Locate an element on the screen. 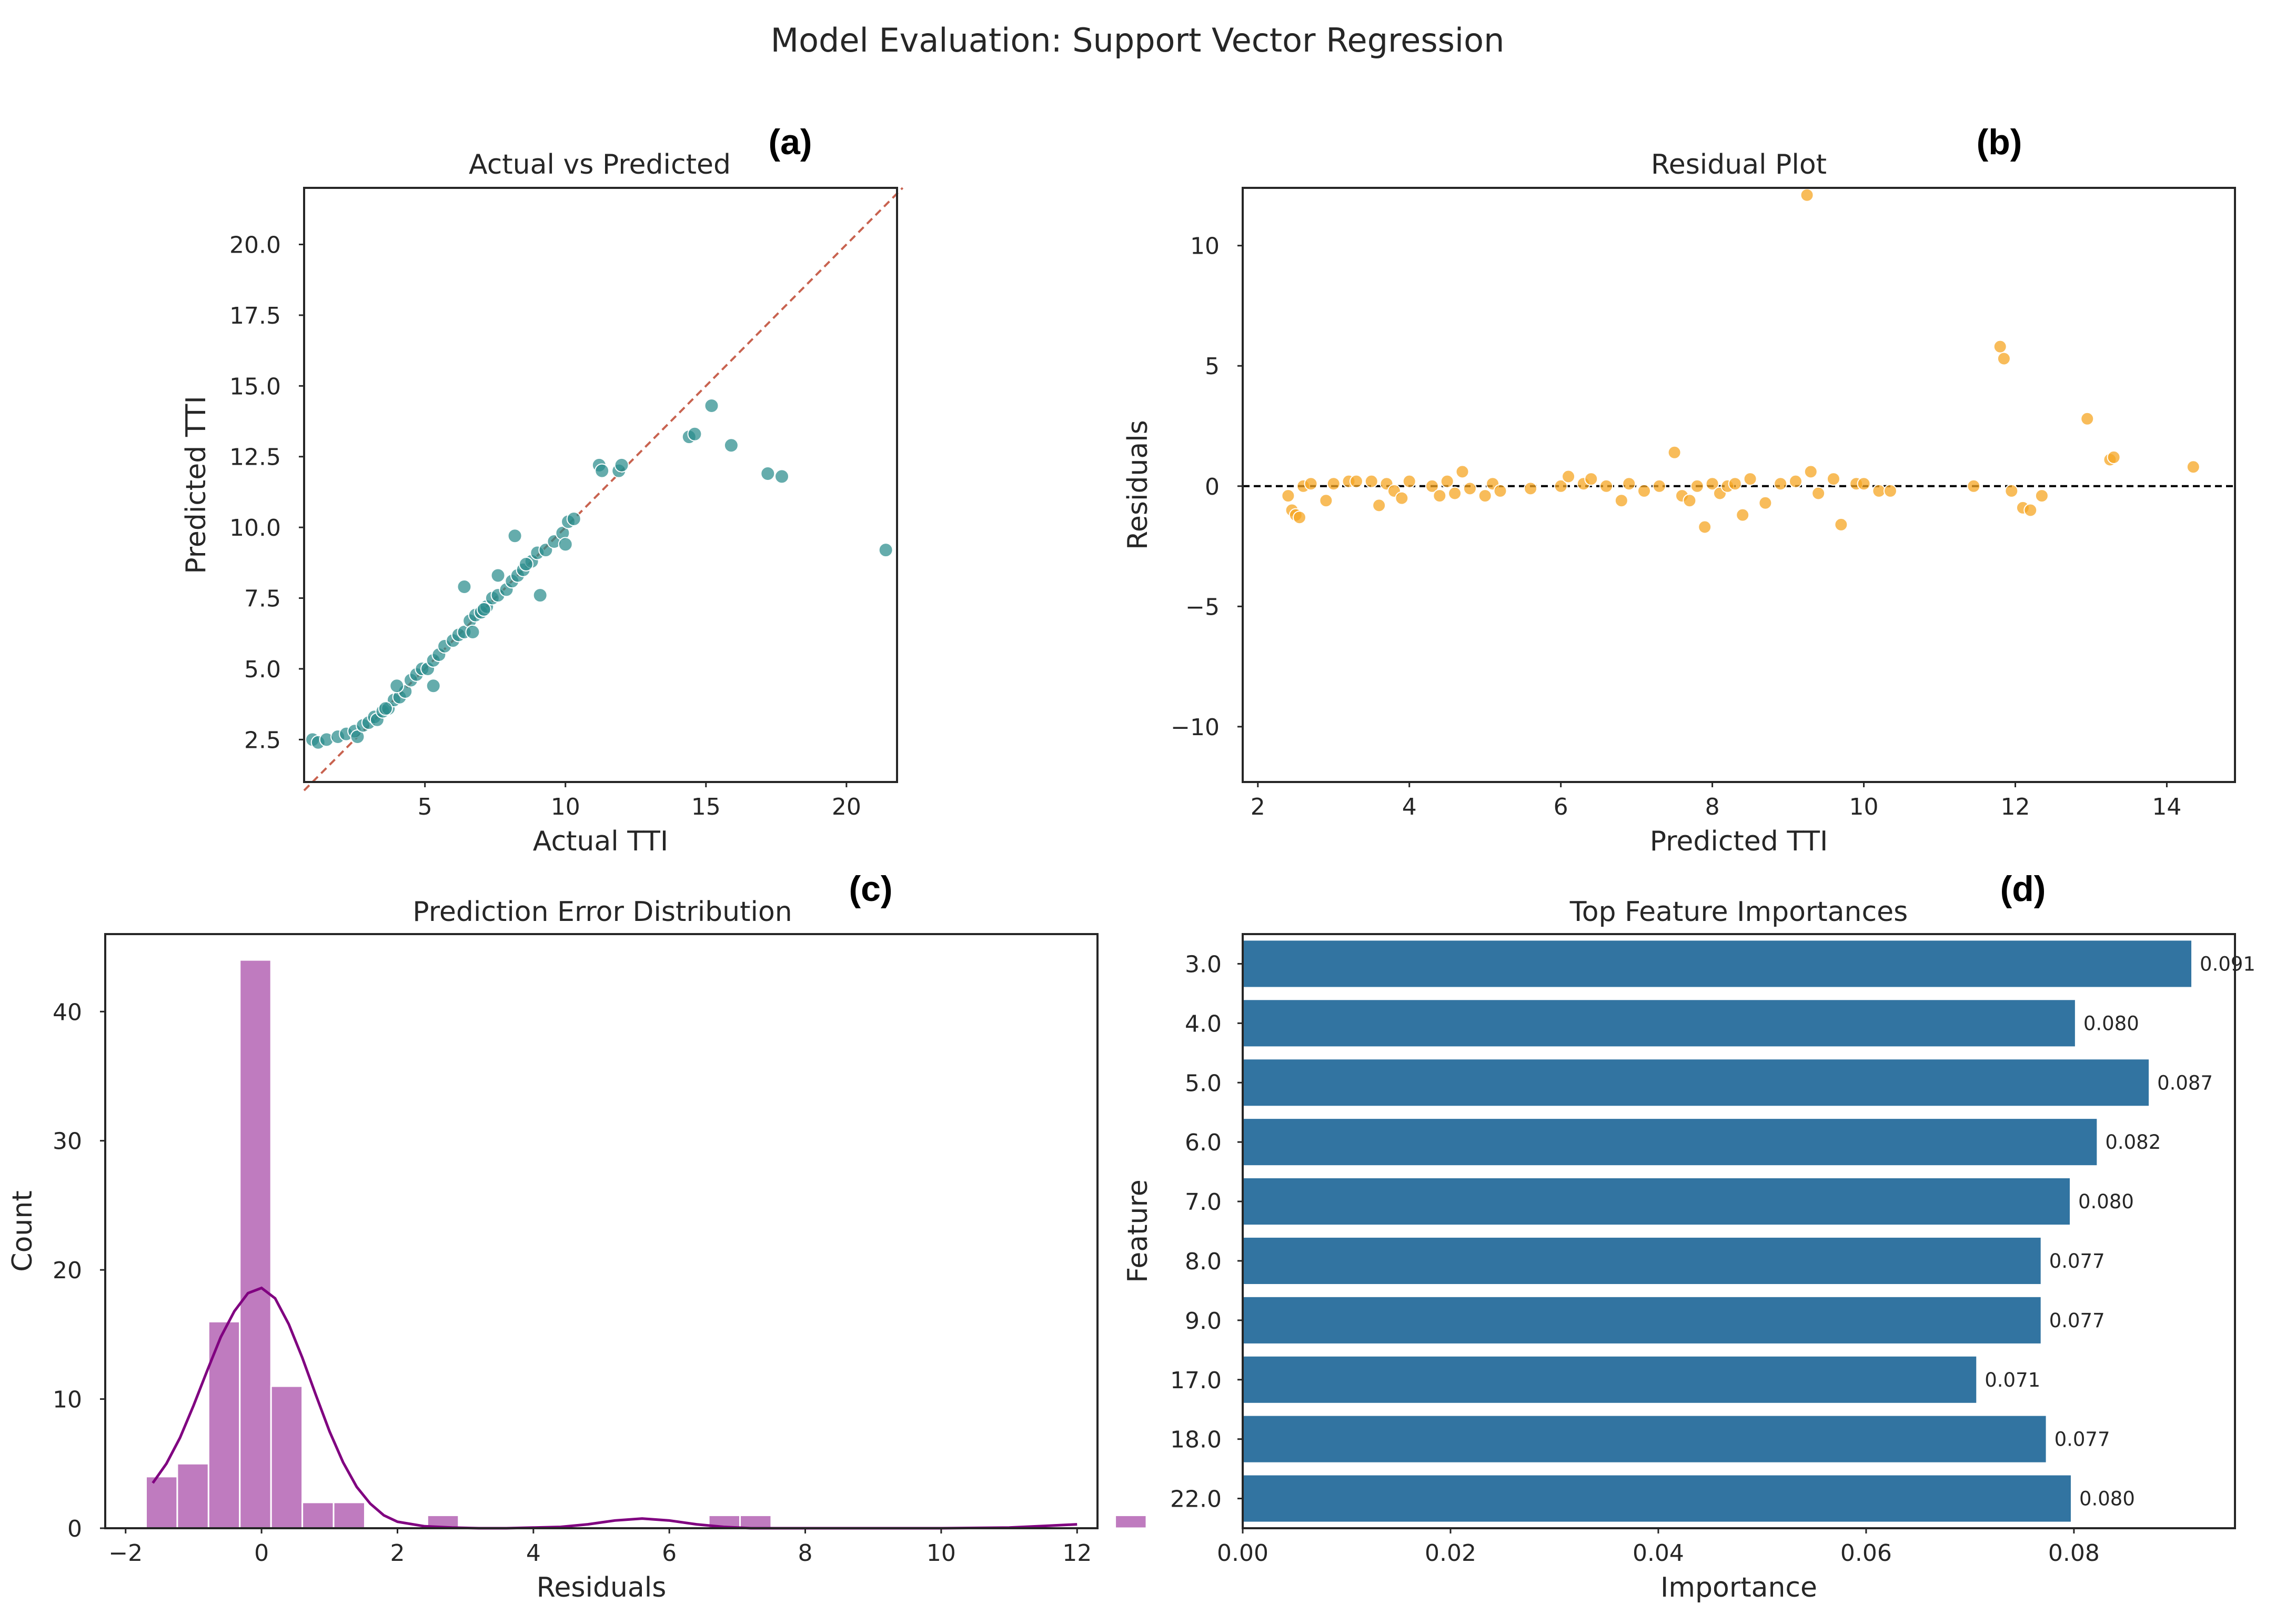 This screenshot has width=2296, height=1624. plot-title: Prediction Error Distribution is located at coordinates (602, 912).